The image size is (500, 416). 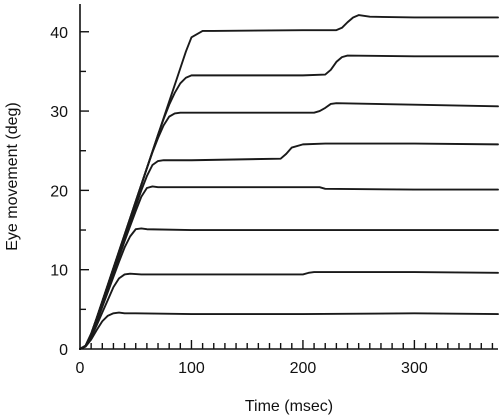 I want to click on x-tick-label: 0, so click(x=80, y=368).